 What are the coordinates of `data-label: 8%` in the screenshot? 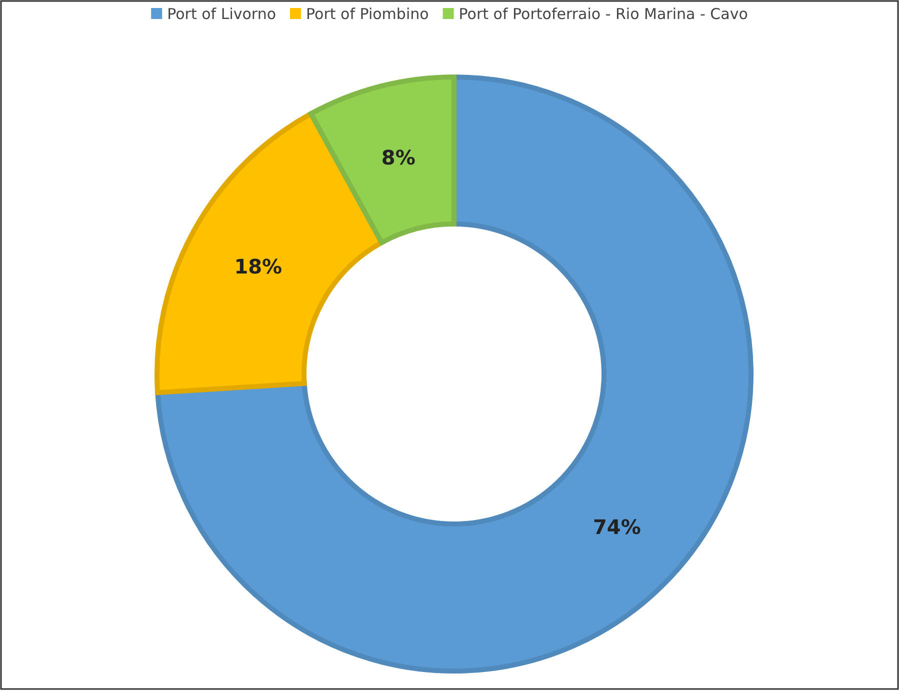 It's located at (398, 158).